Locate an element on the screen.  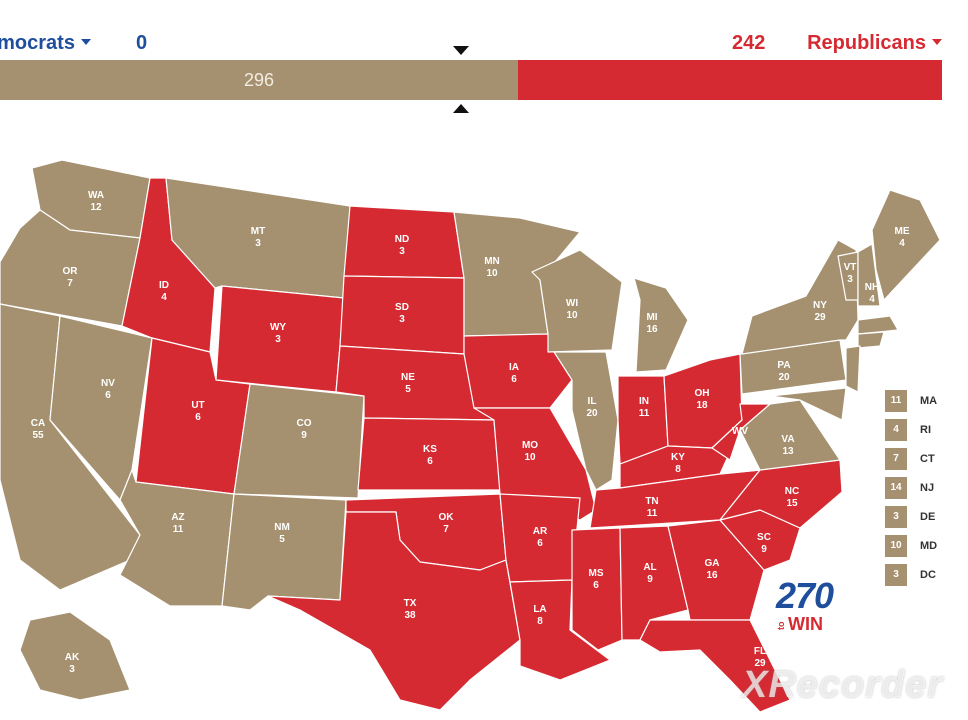
state-or is located at coordinates (70, 268).